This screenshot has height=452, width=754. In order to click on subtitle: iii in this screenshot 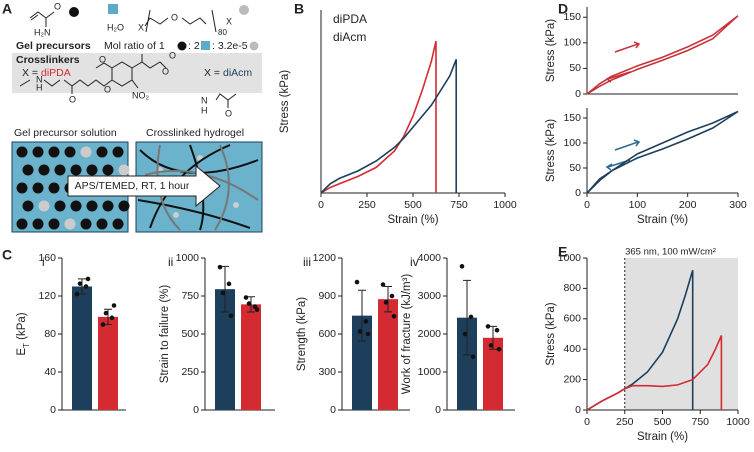, I will do `click(307, 262)`.